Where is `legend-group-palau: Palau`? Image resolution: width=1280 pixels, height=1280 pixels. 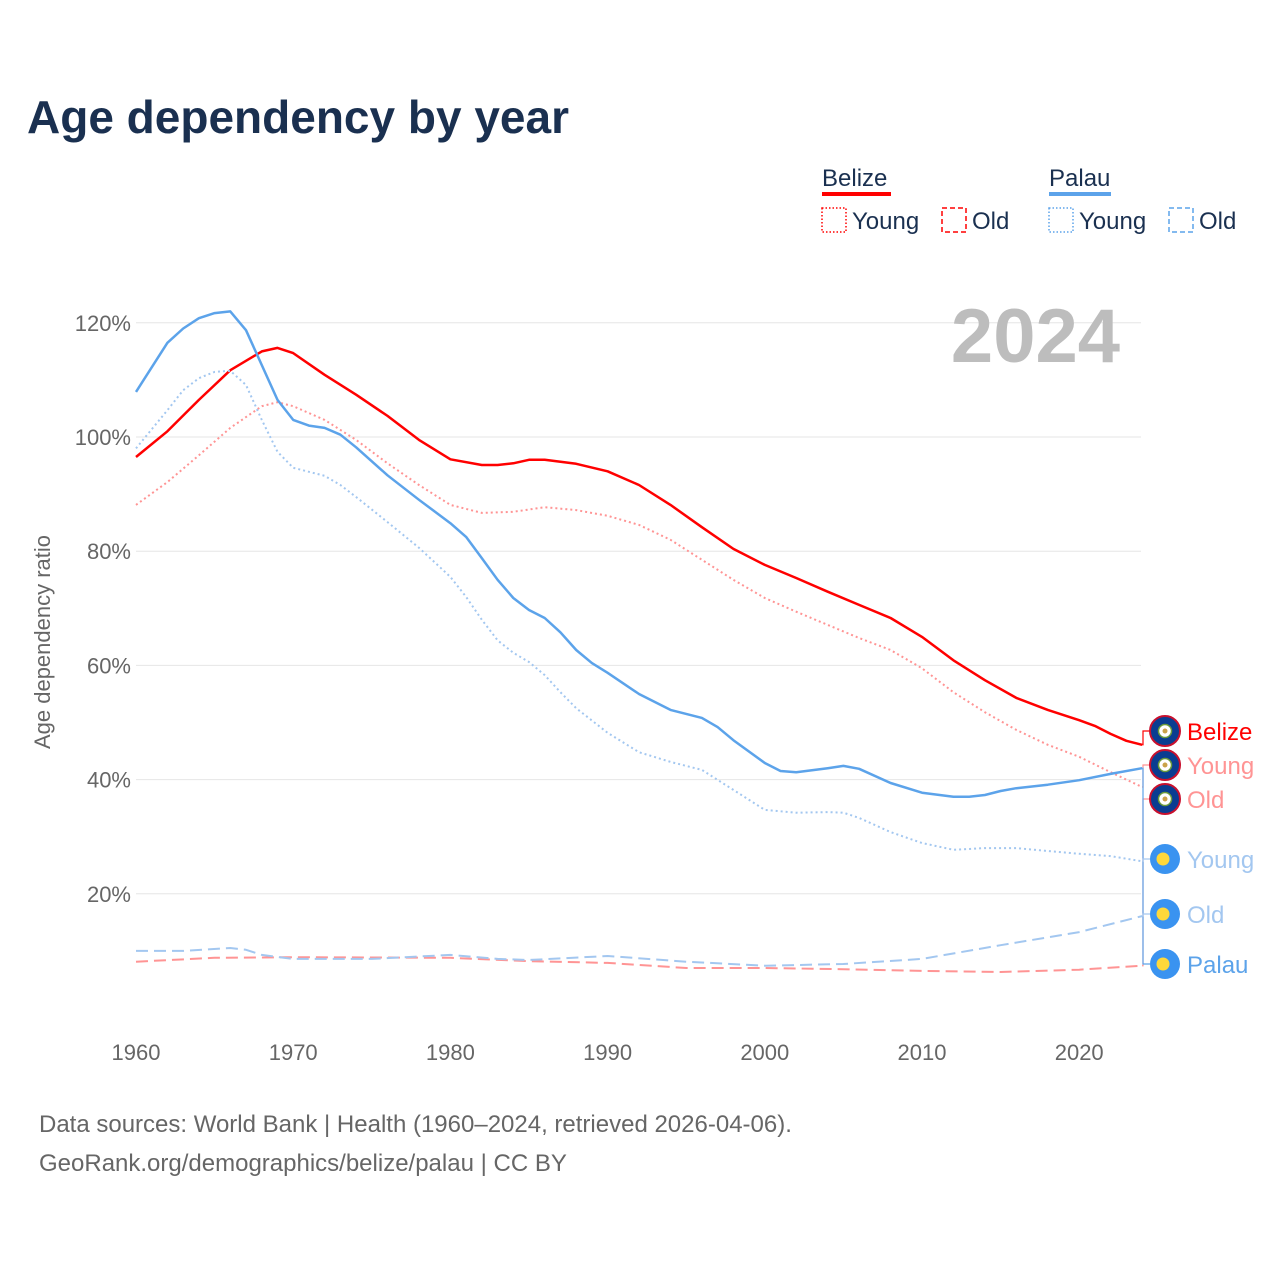 legend-group-palau: Palau is located at coordinates (1079, 178).